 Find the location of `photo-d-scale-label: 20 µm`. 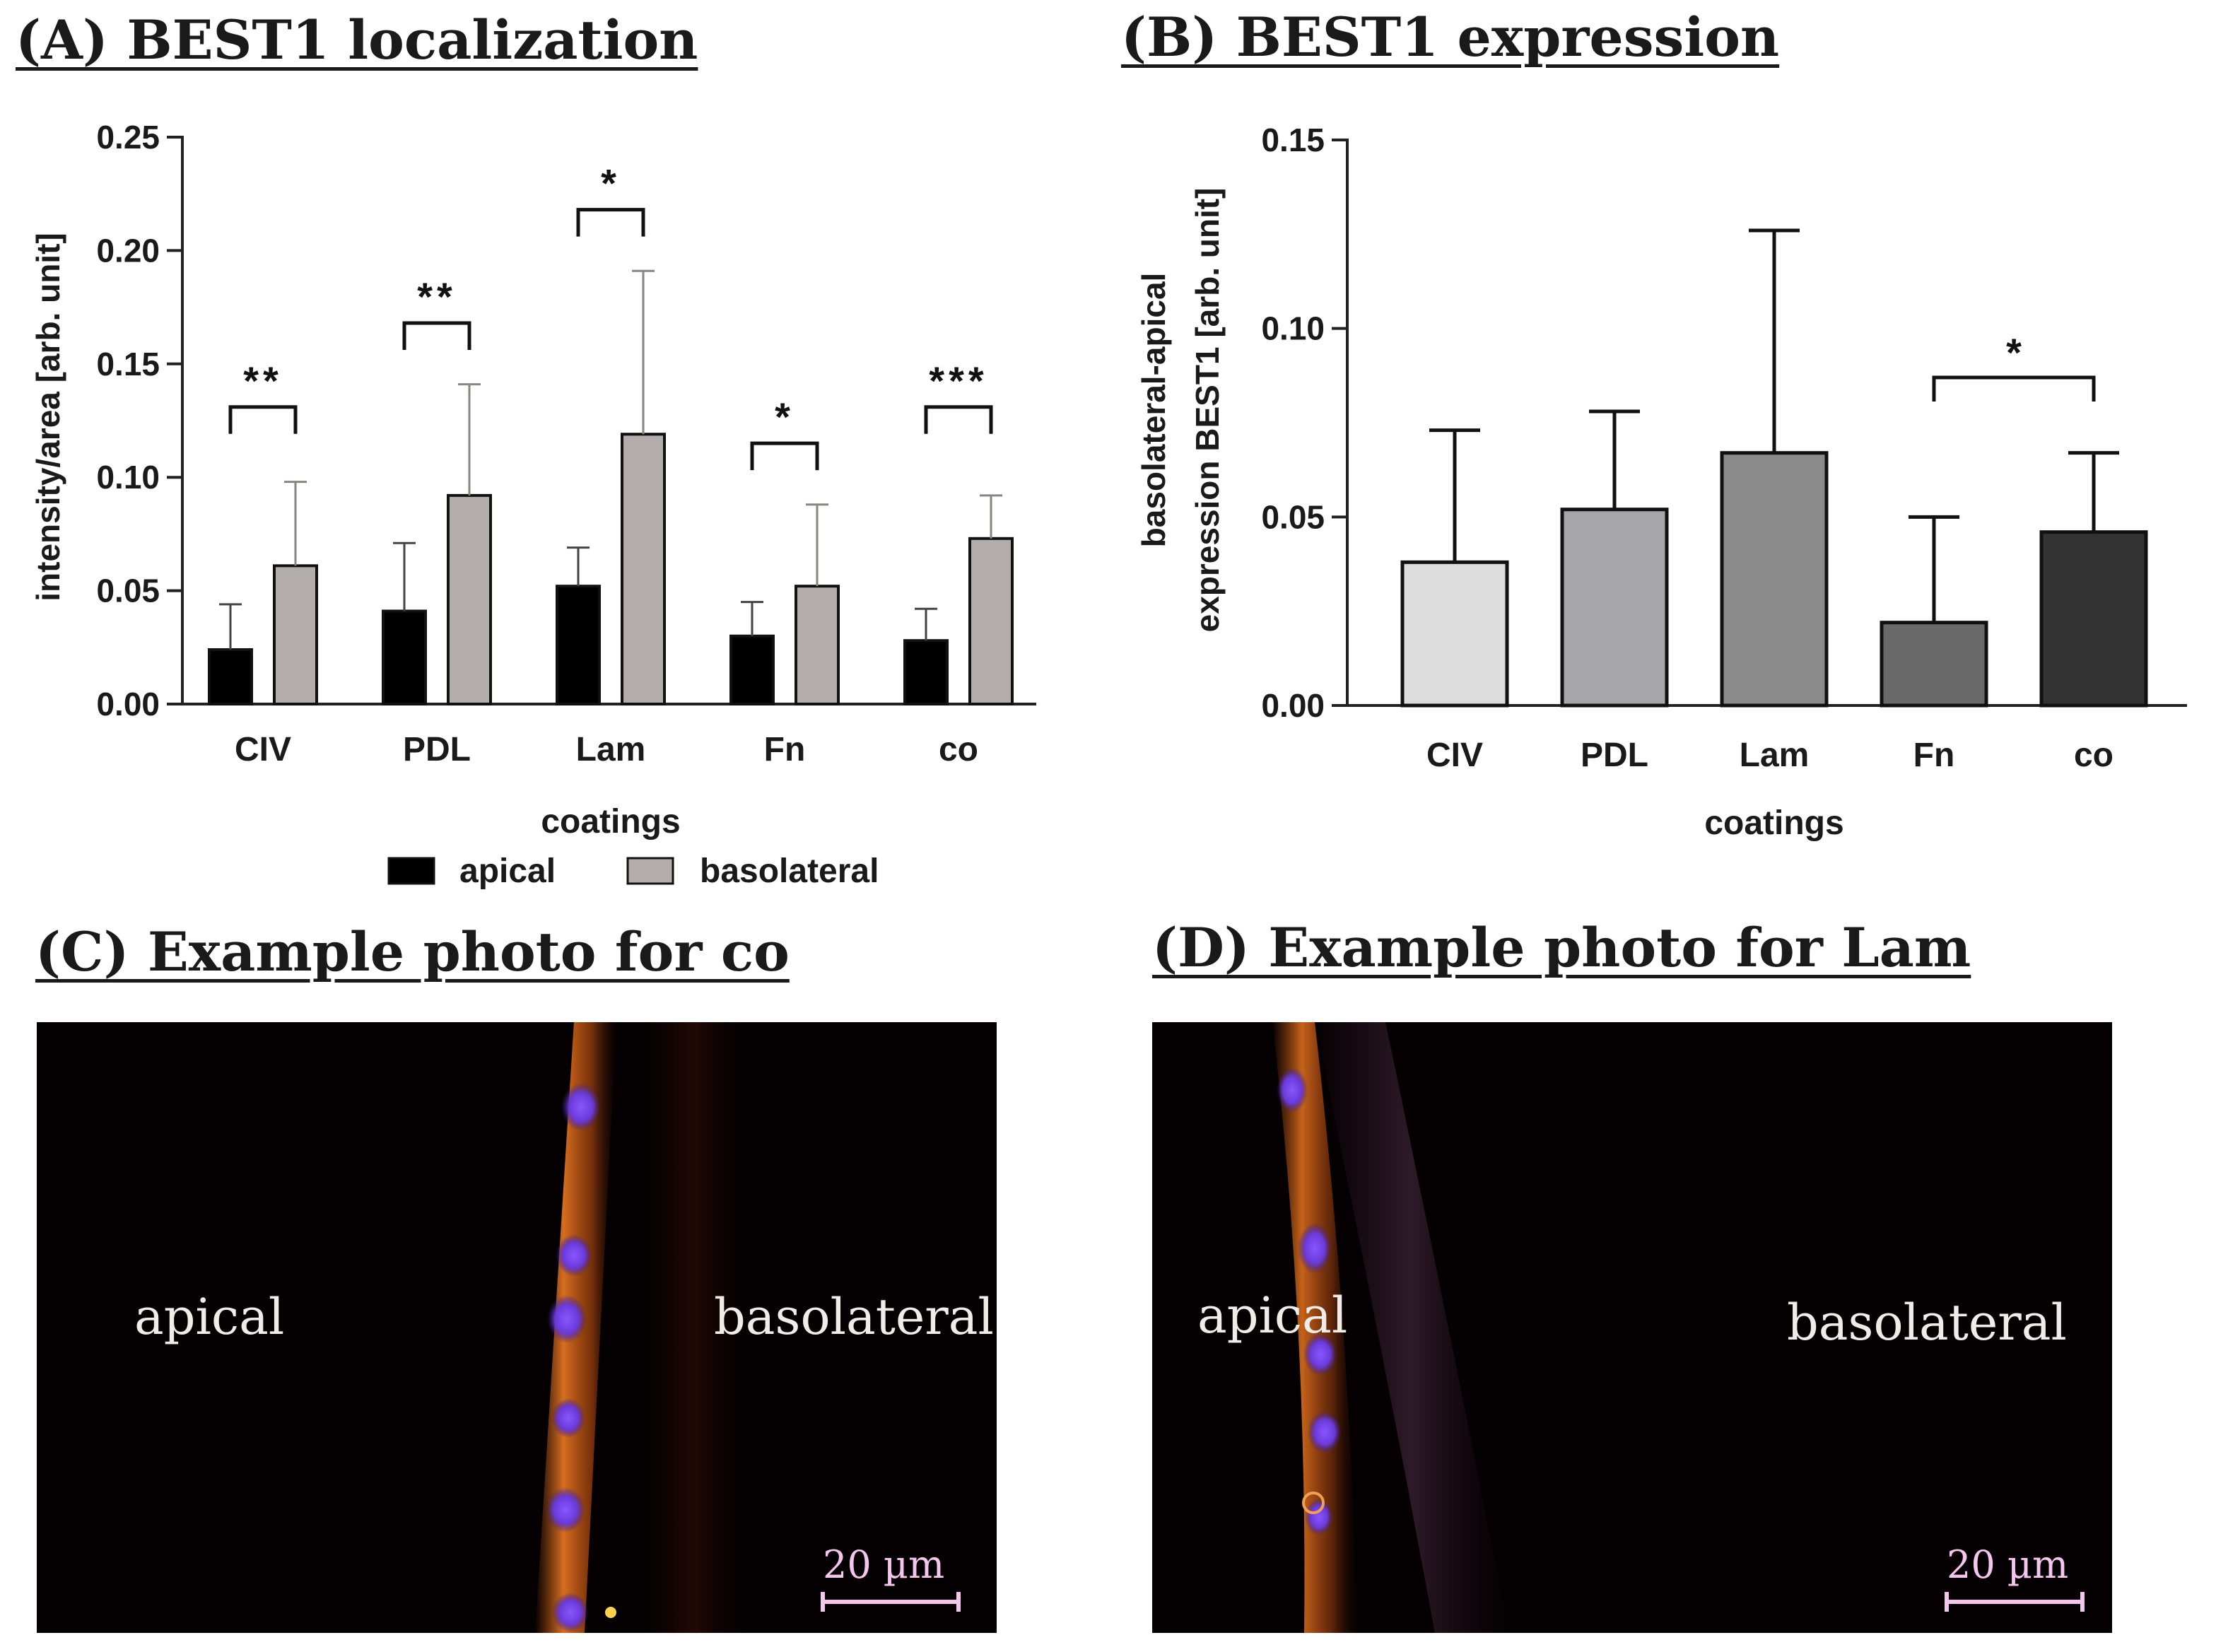

photo-d-scale-label: 20 µm is located at coordinates (2008, 1564).